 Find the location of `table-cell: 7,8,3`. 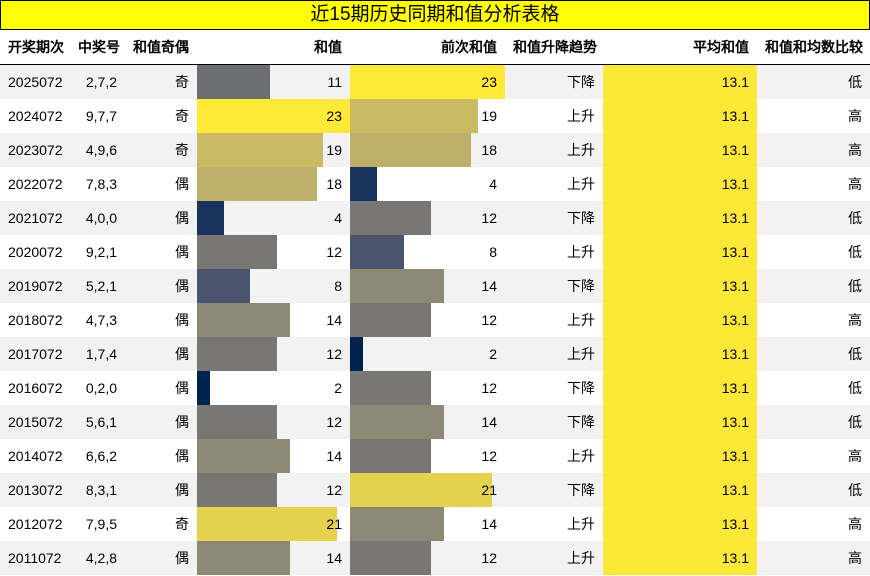

table-cell: 7,8,3 is located at coordinates (101, 184).